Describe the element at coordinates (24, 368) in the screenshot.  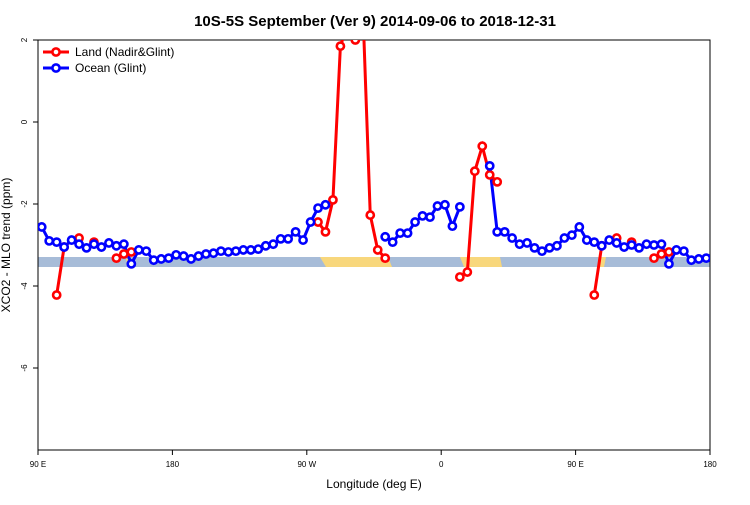
I see `y-tick-label: -6` at that location.